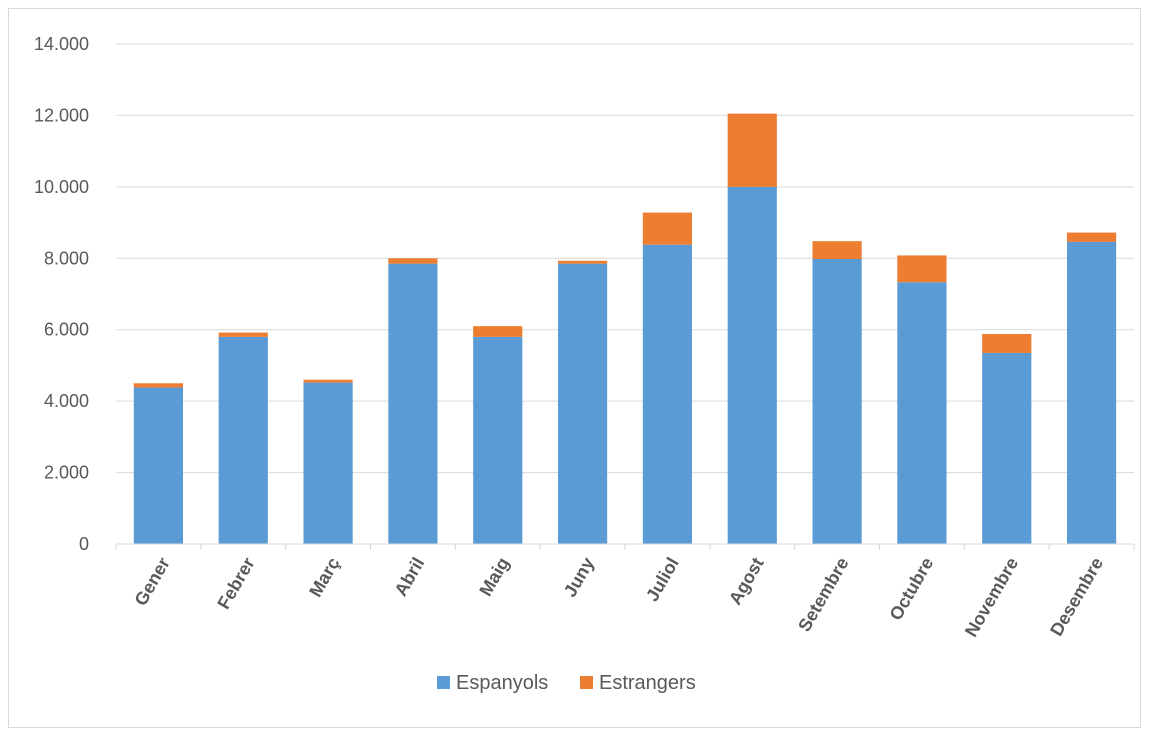 The image size is (1149, 736). What do you see at coordinates (412, 260) in the screenshot?
I see `bar-estrangers-abril` at bounding box center [412, 260].